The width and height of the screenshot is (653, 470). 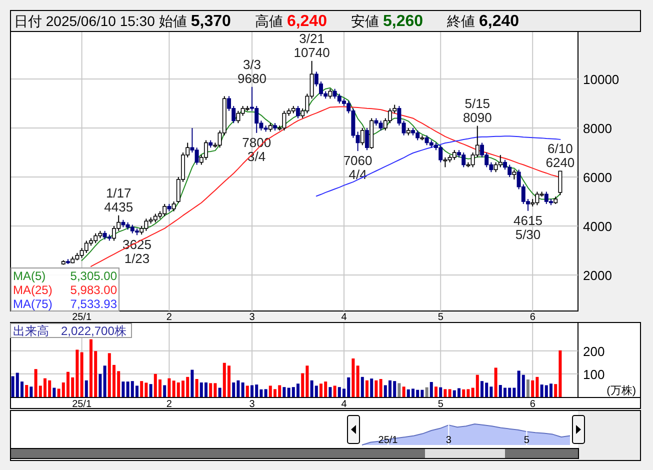 What do you see at coordinates (477, 110) in the screenshot?
I see `annotation: 5/15 8090` at bounding box center [477, 110].